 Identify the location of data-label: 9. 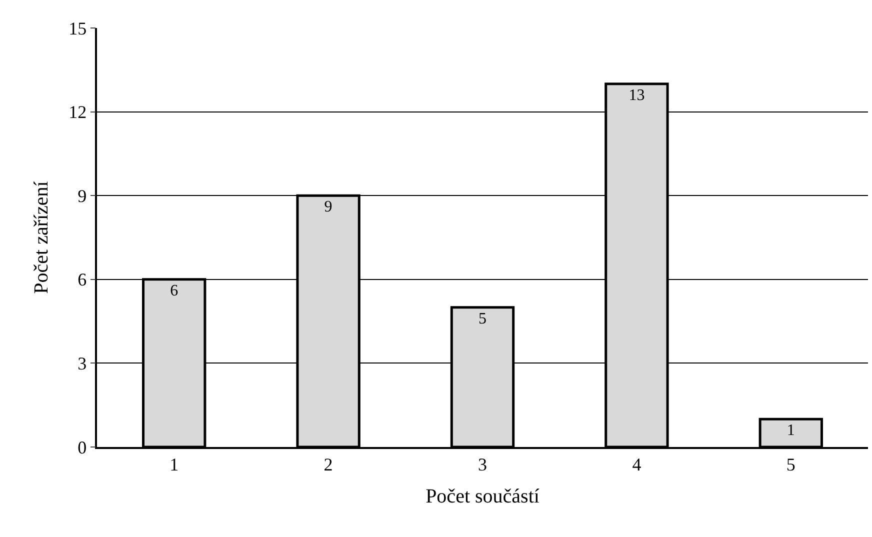
(328, 207).